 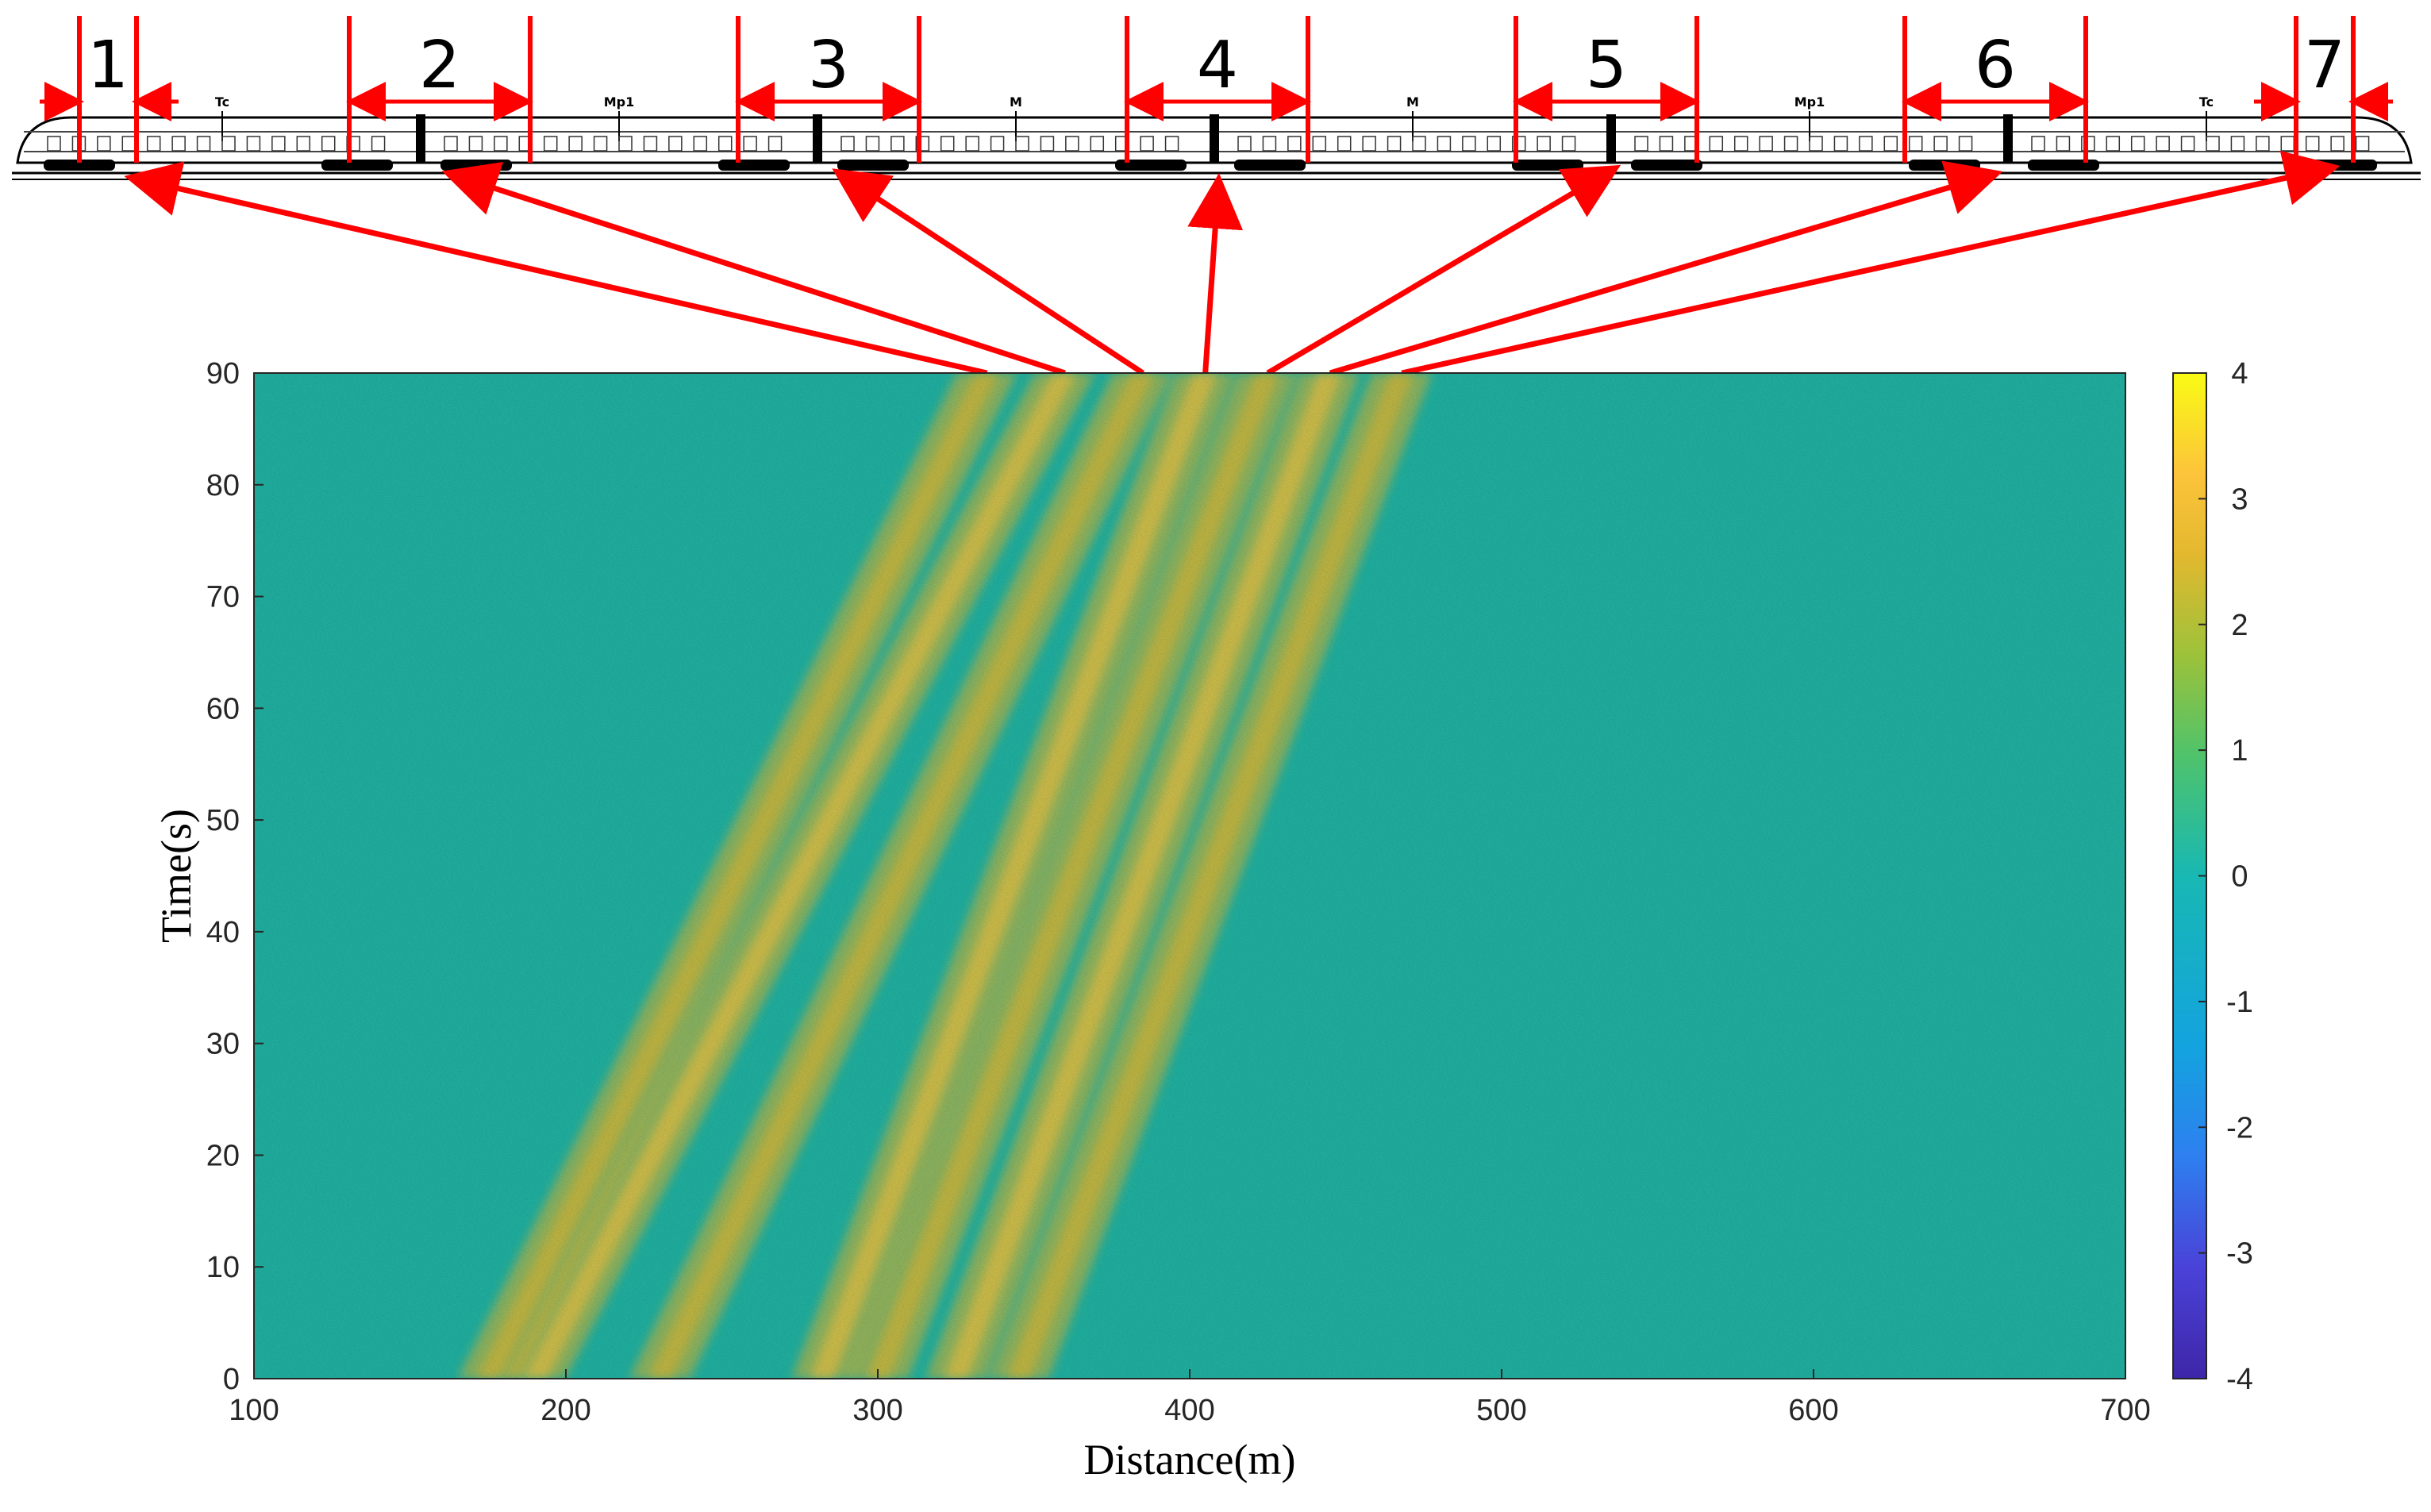 What do you see at coordinates (565, 1410) in the screenshot?
I see `x-tick-label: 200` at bounding box center [565, 1410].